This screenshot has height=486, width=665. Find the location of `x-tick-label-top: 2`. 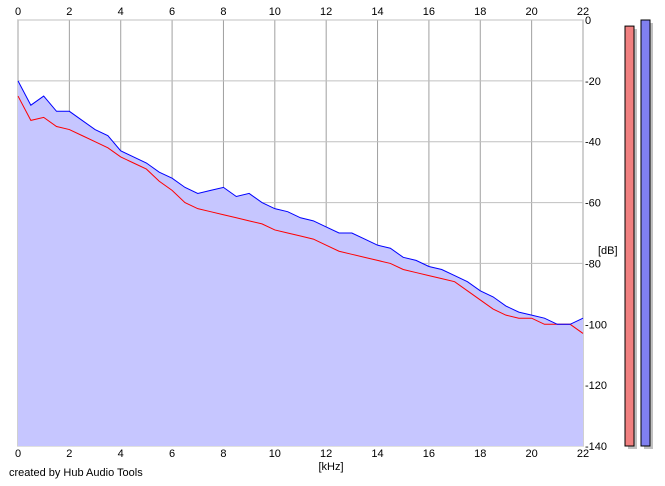

x-tick-label-top: 2 is located at coordinates (69, 12).